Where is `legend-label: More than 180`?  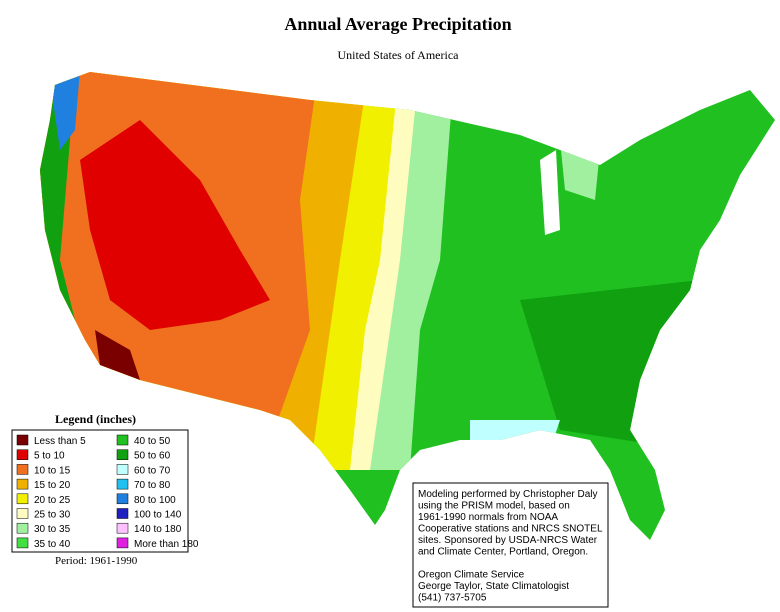 legend-label: More than 180 is located at coordinates (166, 544).